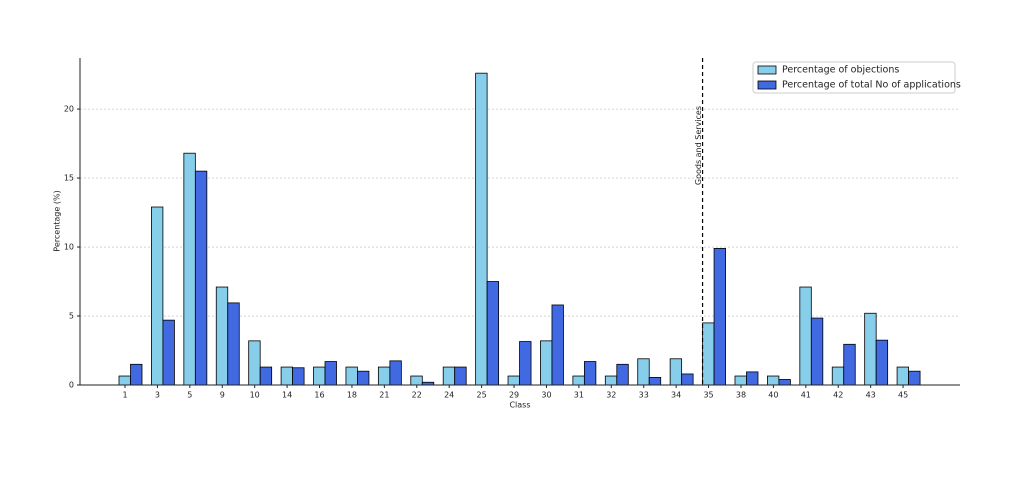  I want to click on x-tick-label: 35, so click(708, 395).